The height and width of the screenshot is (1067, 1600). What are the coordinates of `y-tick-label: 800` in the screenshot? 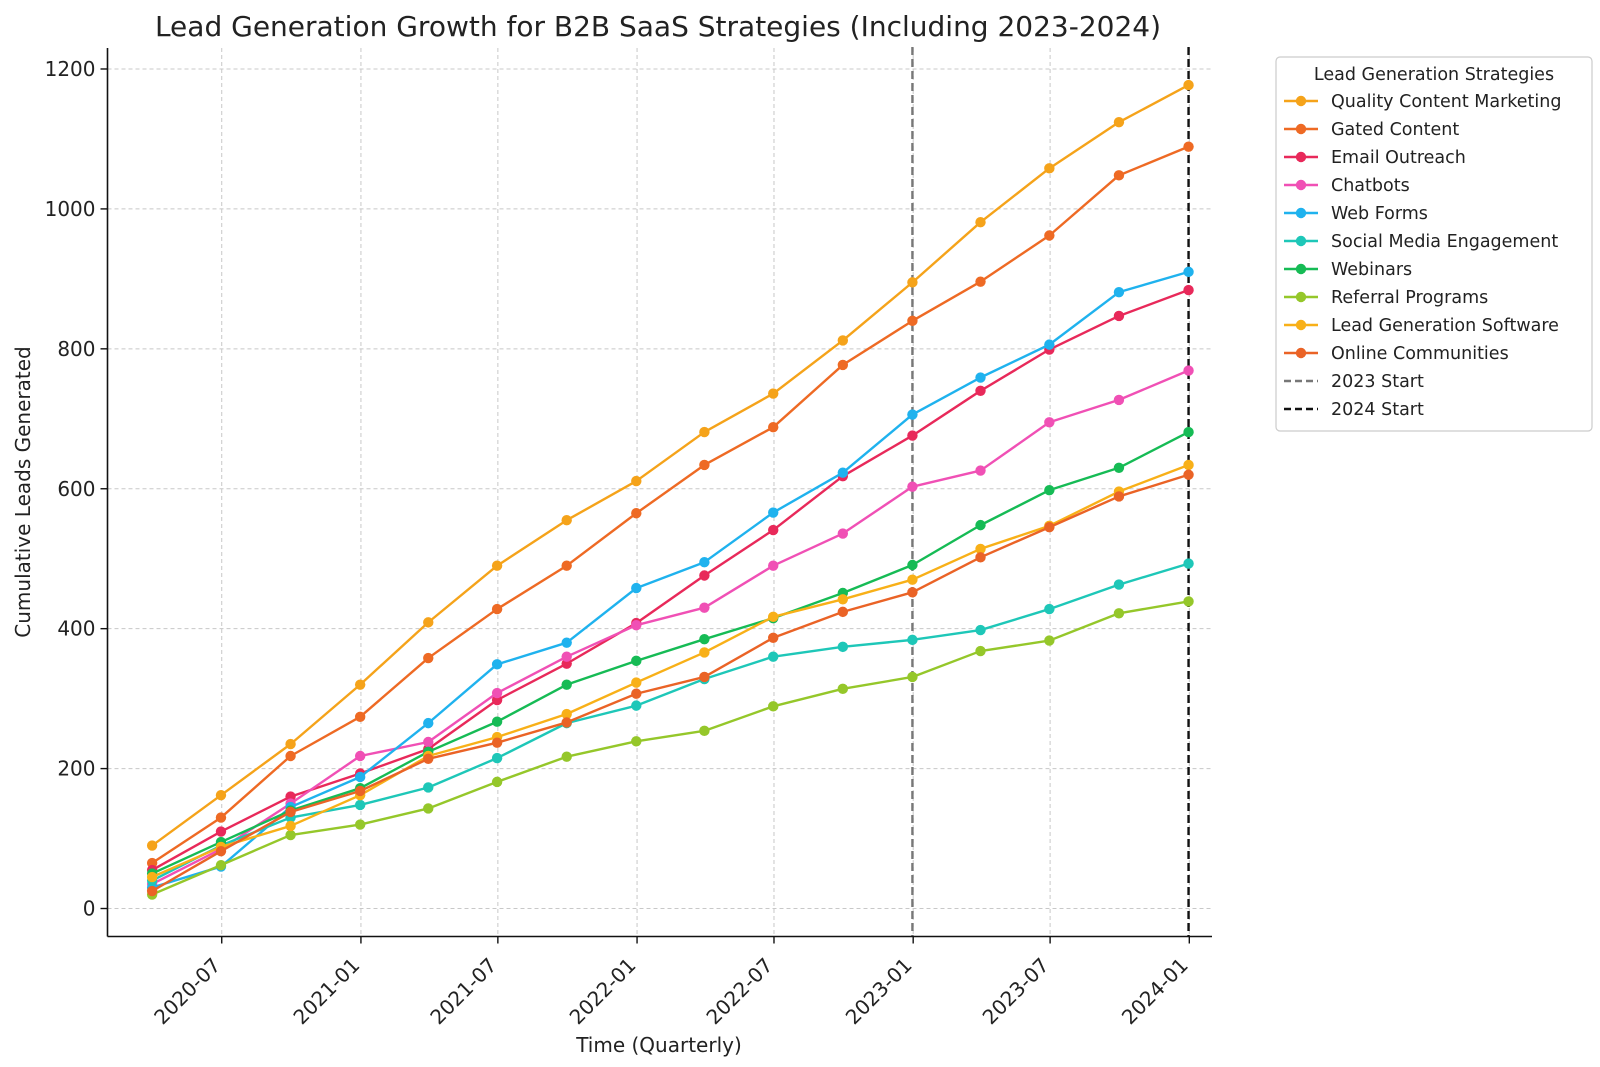 It's located at (76, 349).